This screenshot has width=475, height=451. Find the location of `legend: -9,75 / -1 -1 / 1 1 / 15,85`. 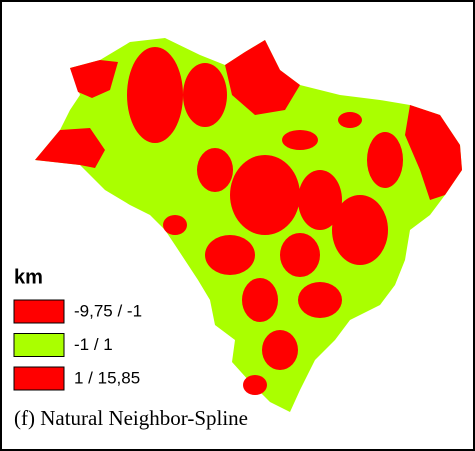

legend: -9,75 / -1 -1 / 1 1 / 15,85 is located at coordinates (77, 345).